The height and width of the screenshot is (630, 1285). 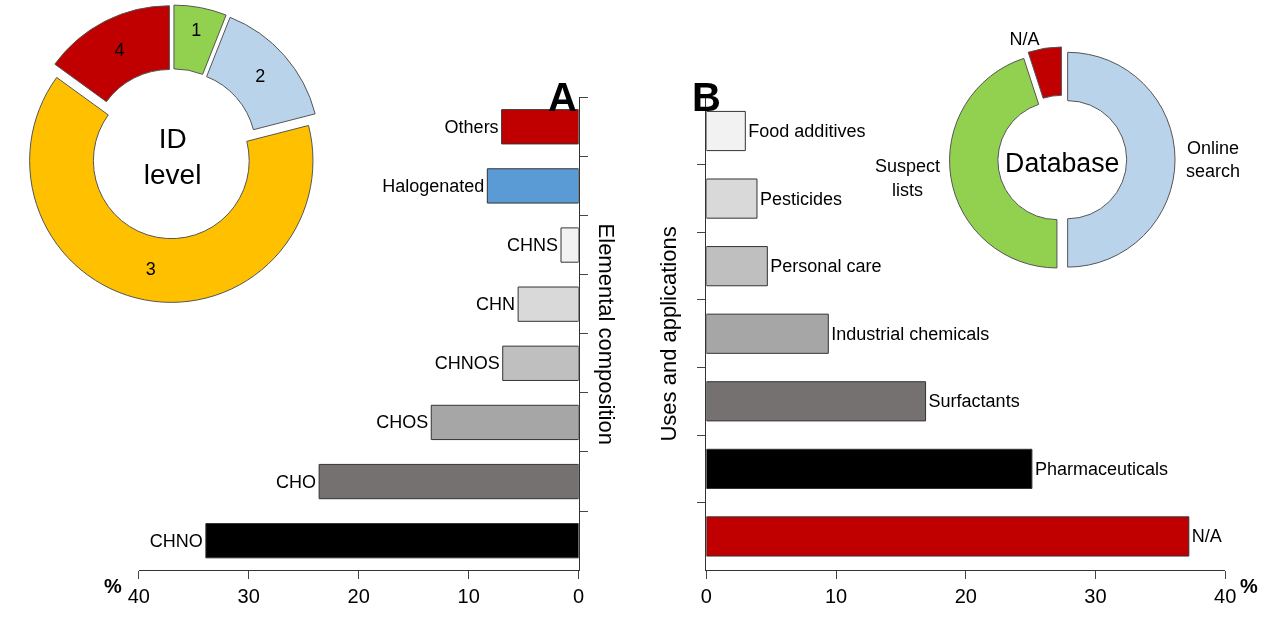 What do you see at coordinates (402, 422) in the screenshot?
I see `y-tick-label: CHOS` at bounding box center [402, 422].